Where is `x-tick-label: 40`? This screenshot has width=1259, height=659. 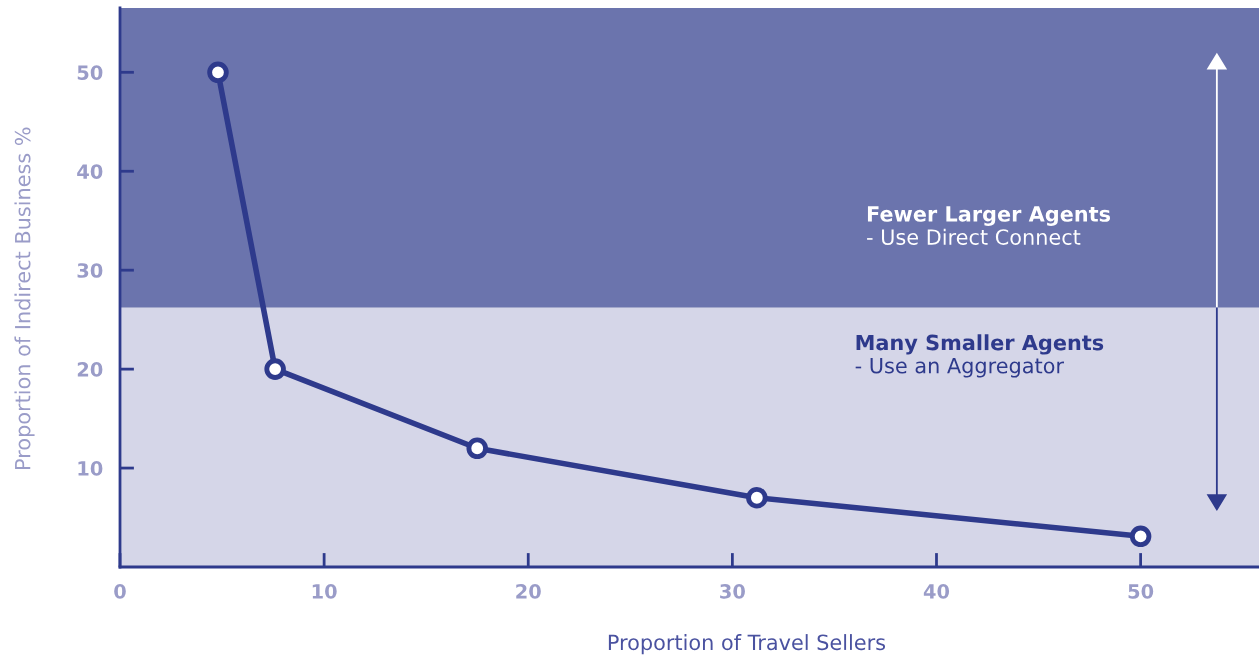 x-tick-label: 40 is located at coordinates (936, 591).